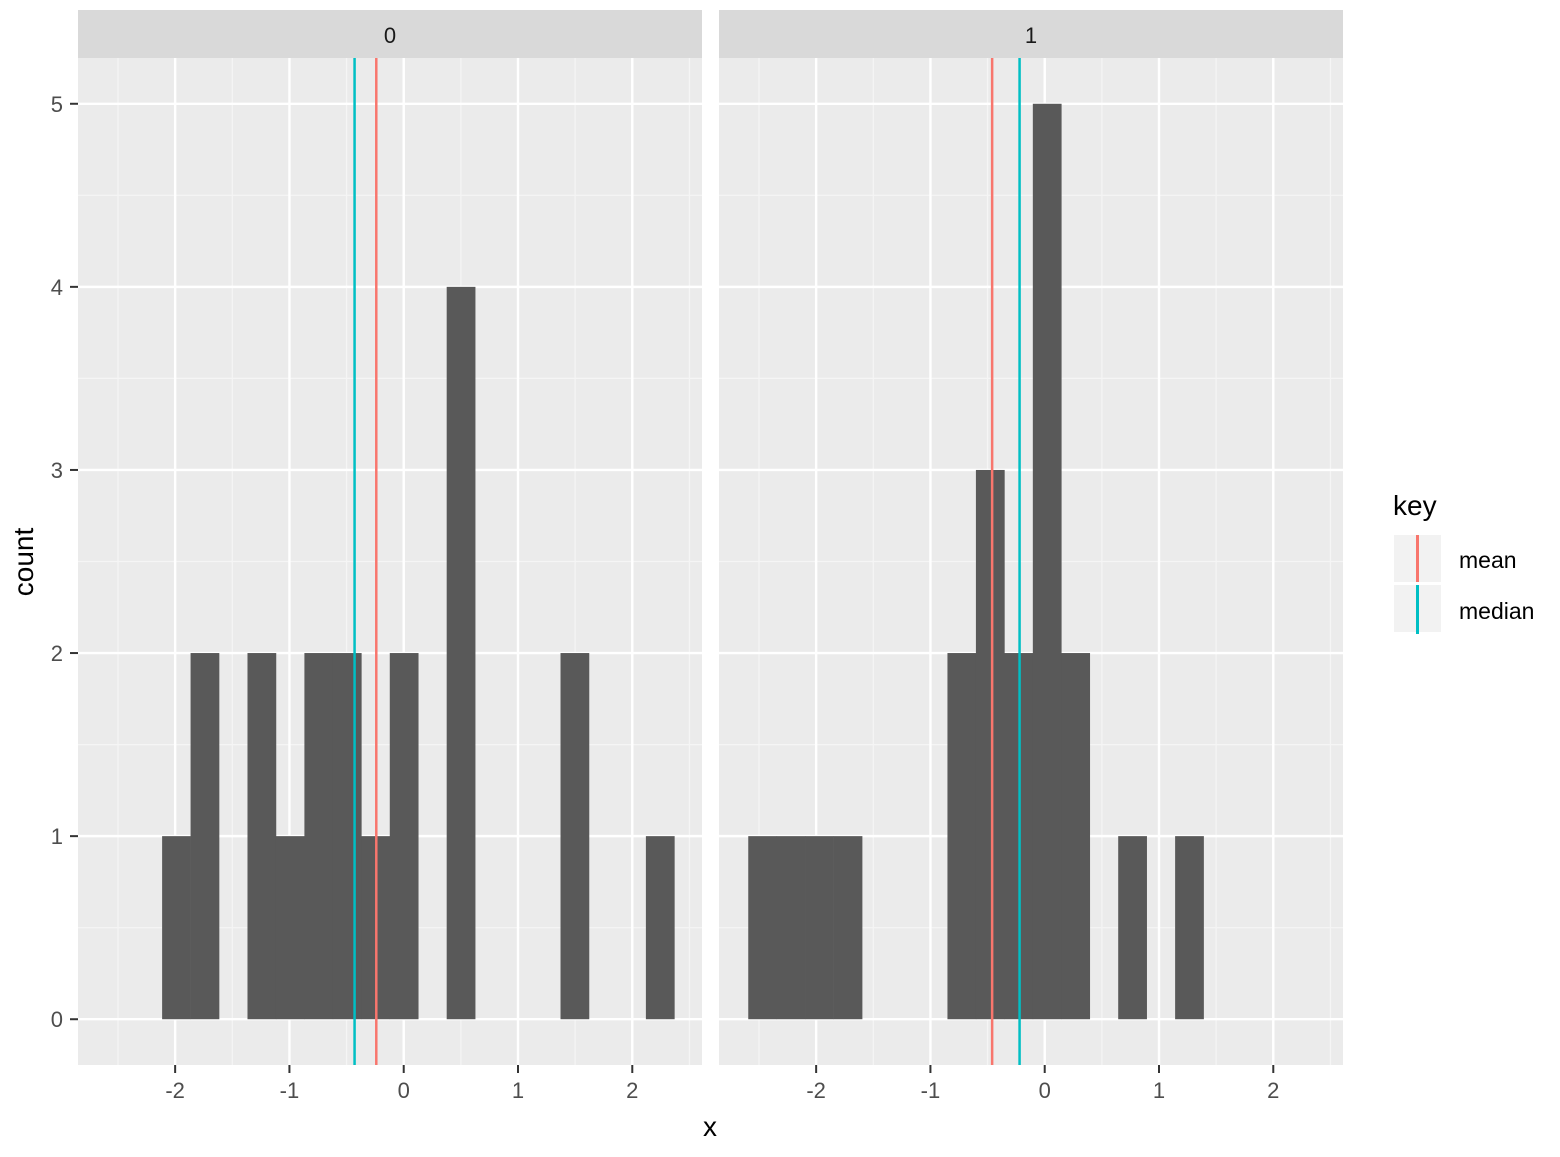 The width and height of the screenshot is (1560, 1157). What do you see at coordinates (57, 104) in the screenshot?
I see `y-tick-label: 5` at bounding box center [57, 104].